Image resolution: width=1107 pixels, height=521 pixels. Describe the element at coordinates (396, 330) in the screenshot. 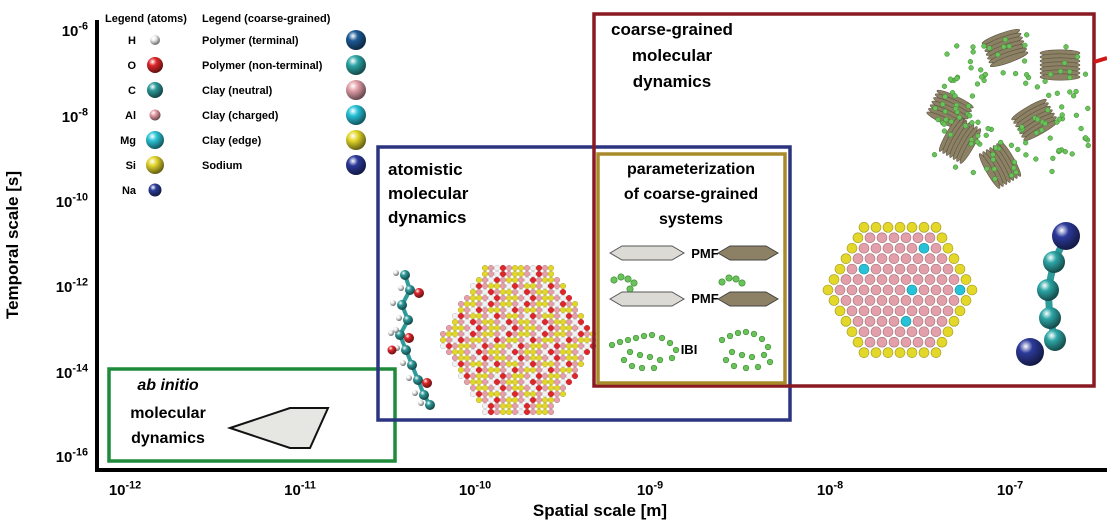

I see `hydrogen-atom` at that location.